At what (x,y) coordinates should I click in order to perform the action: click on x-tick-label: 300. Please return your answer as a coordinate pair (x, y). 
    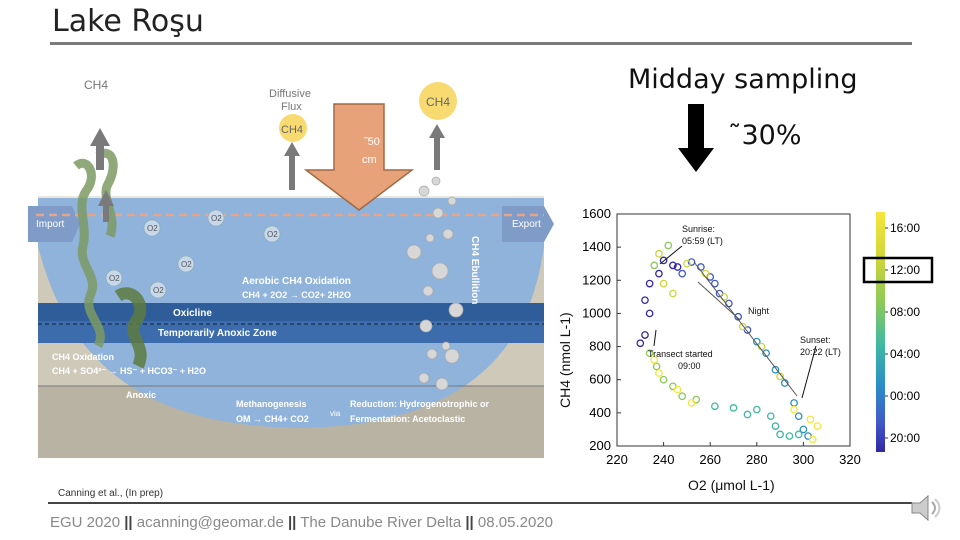
    Looking at the image, I should click on (804, 459).